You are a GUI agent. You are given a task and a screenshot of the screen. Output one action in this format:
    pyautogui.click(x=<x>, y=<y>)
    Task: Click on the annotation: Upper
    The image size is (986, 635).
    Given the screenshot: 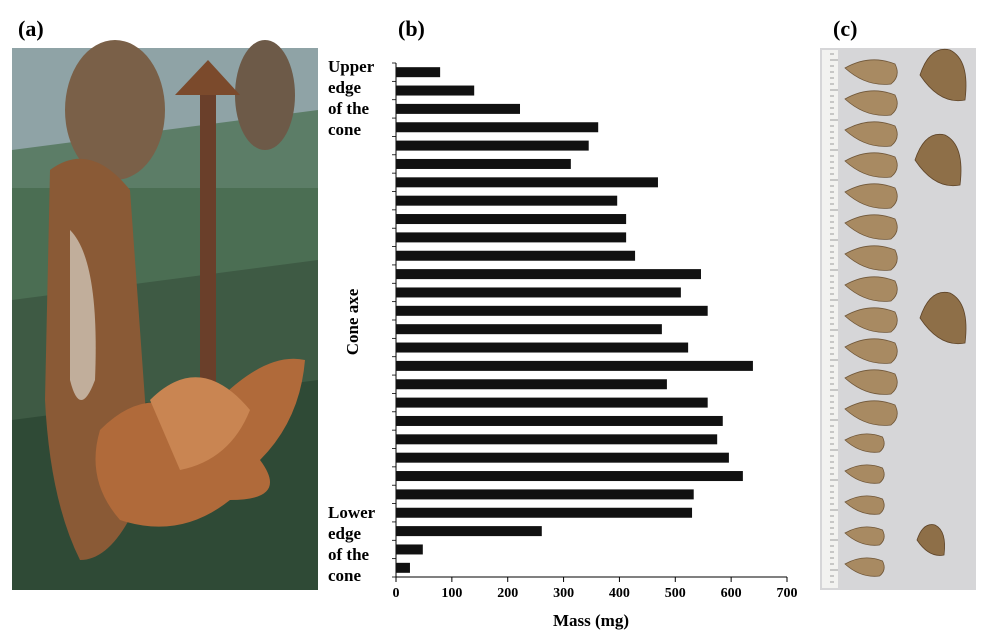 What is the action you would take?
    pyautogui.click(x=351, y=66)
    